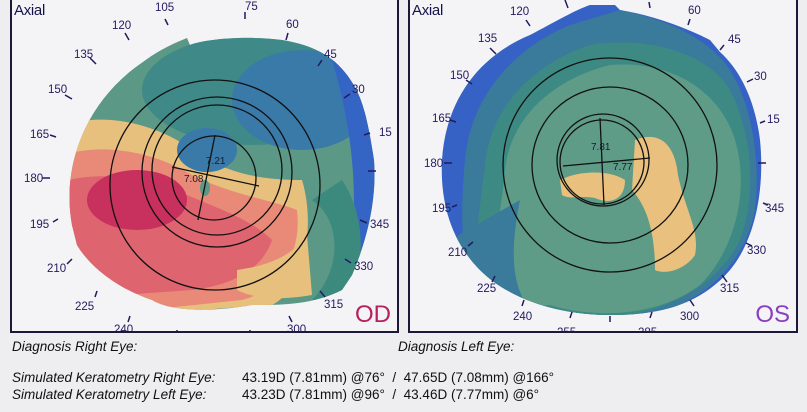 The image size is (807, 412). What do you see at coordinates (772, 314) in the screenshot?
I see `os-eye-label: OS` at bounding box center [772, 314].